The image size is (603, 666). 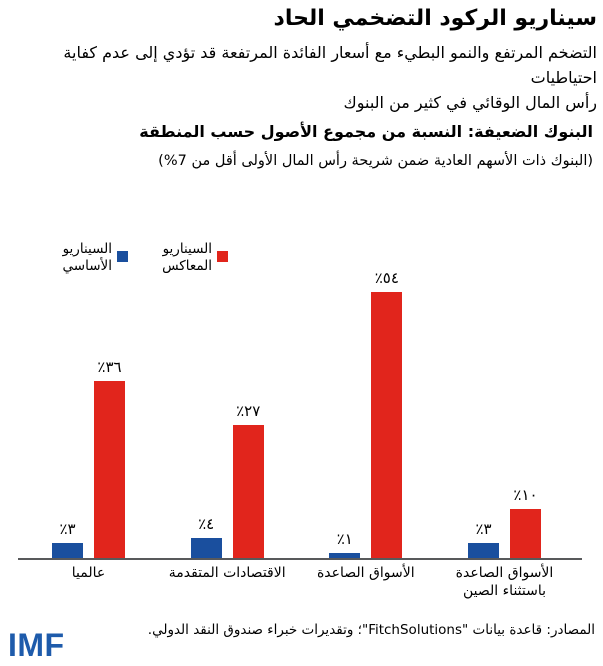 What do you see at coordinates (386, 278) in the screenshot?
I see `bar-value-label: ٪٥٤` at bounding box center [386, 278].